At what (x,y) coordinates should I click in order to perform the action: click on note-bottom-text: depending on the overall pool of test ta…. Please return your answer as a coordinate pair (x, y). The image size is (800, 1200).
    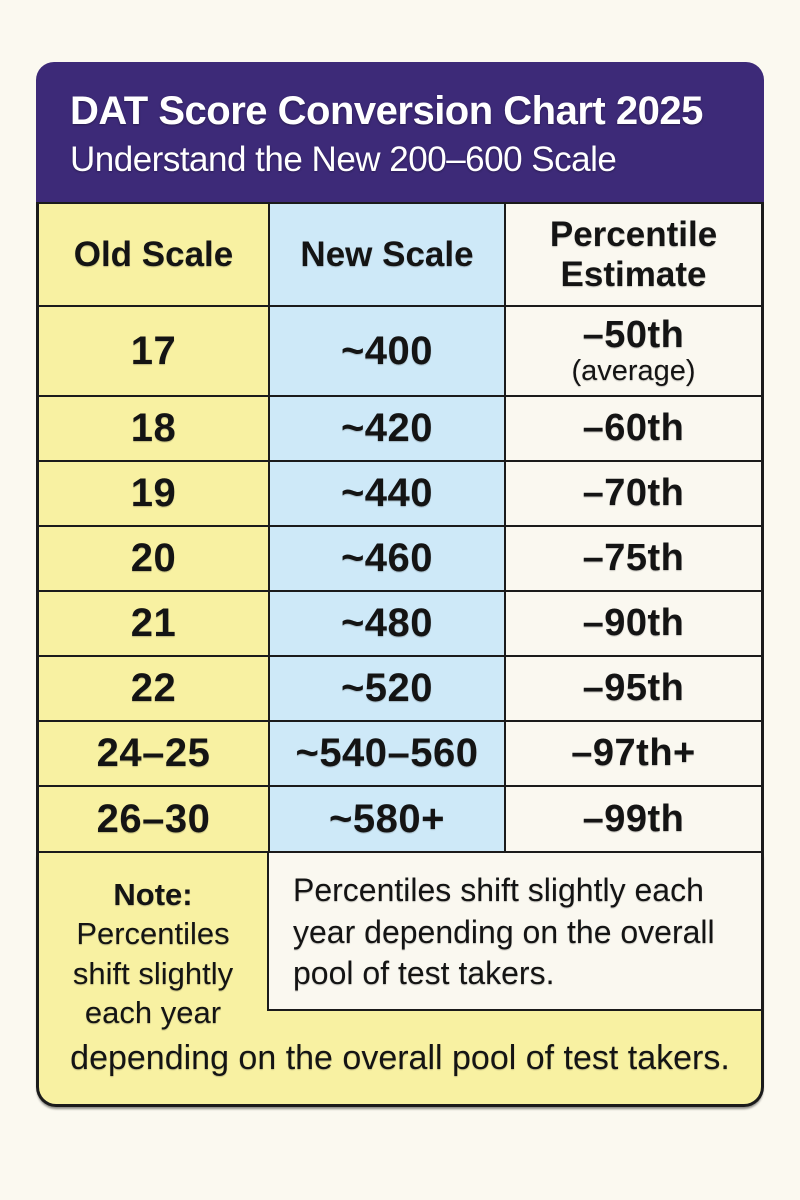
    Looking at the image, I should click on (400, 1058).